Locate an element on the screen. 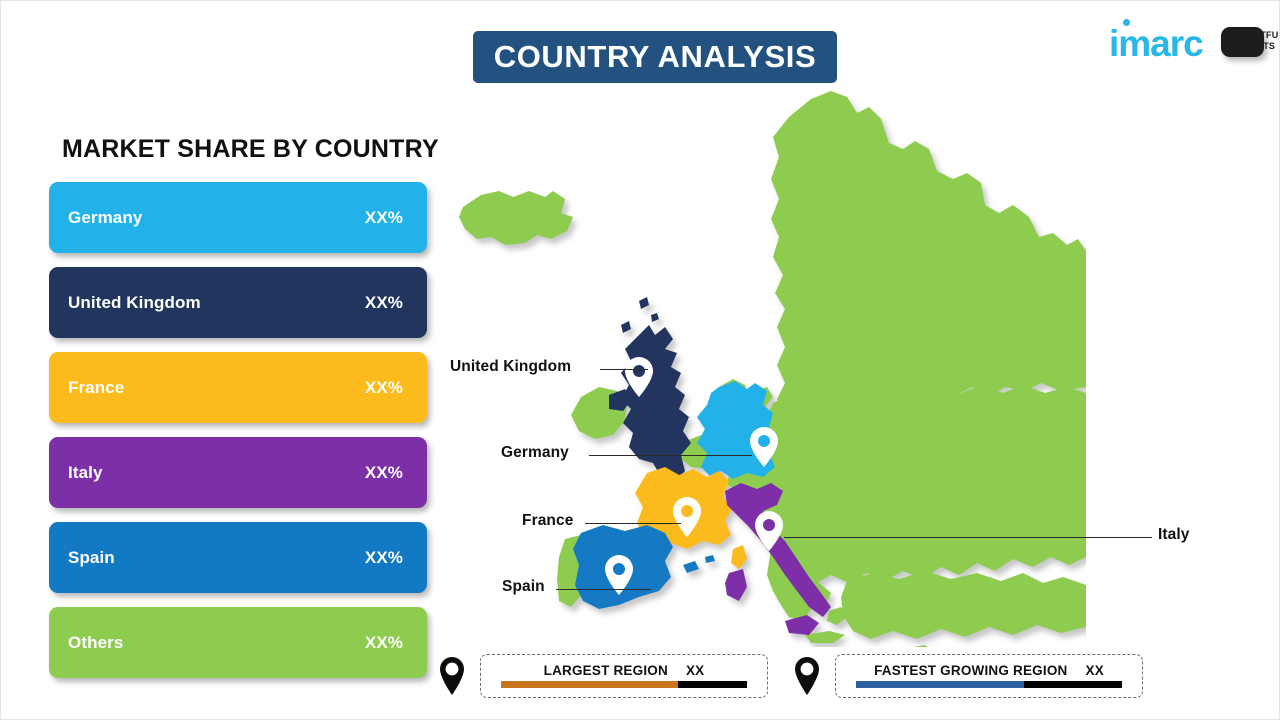 The image size is (1280, 720). bar-country-label: Spain is located at coordinates (91, 557).